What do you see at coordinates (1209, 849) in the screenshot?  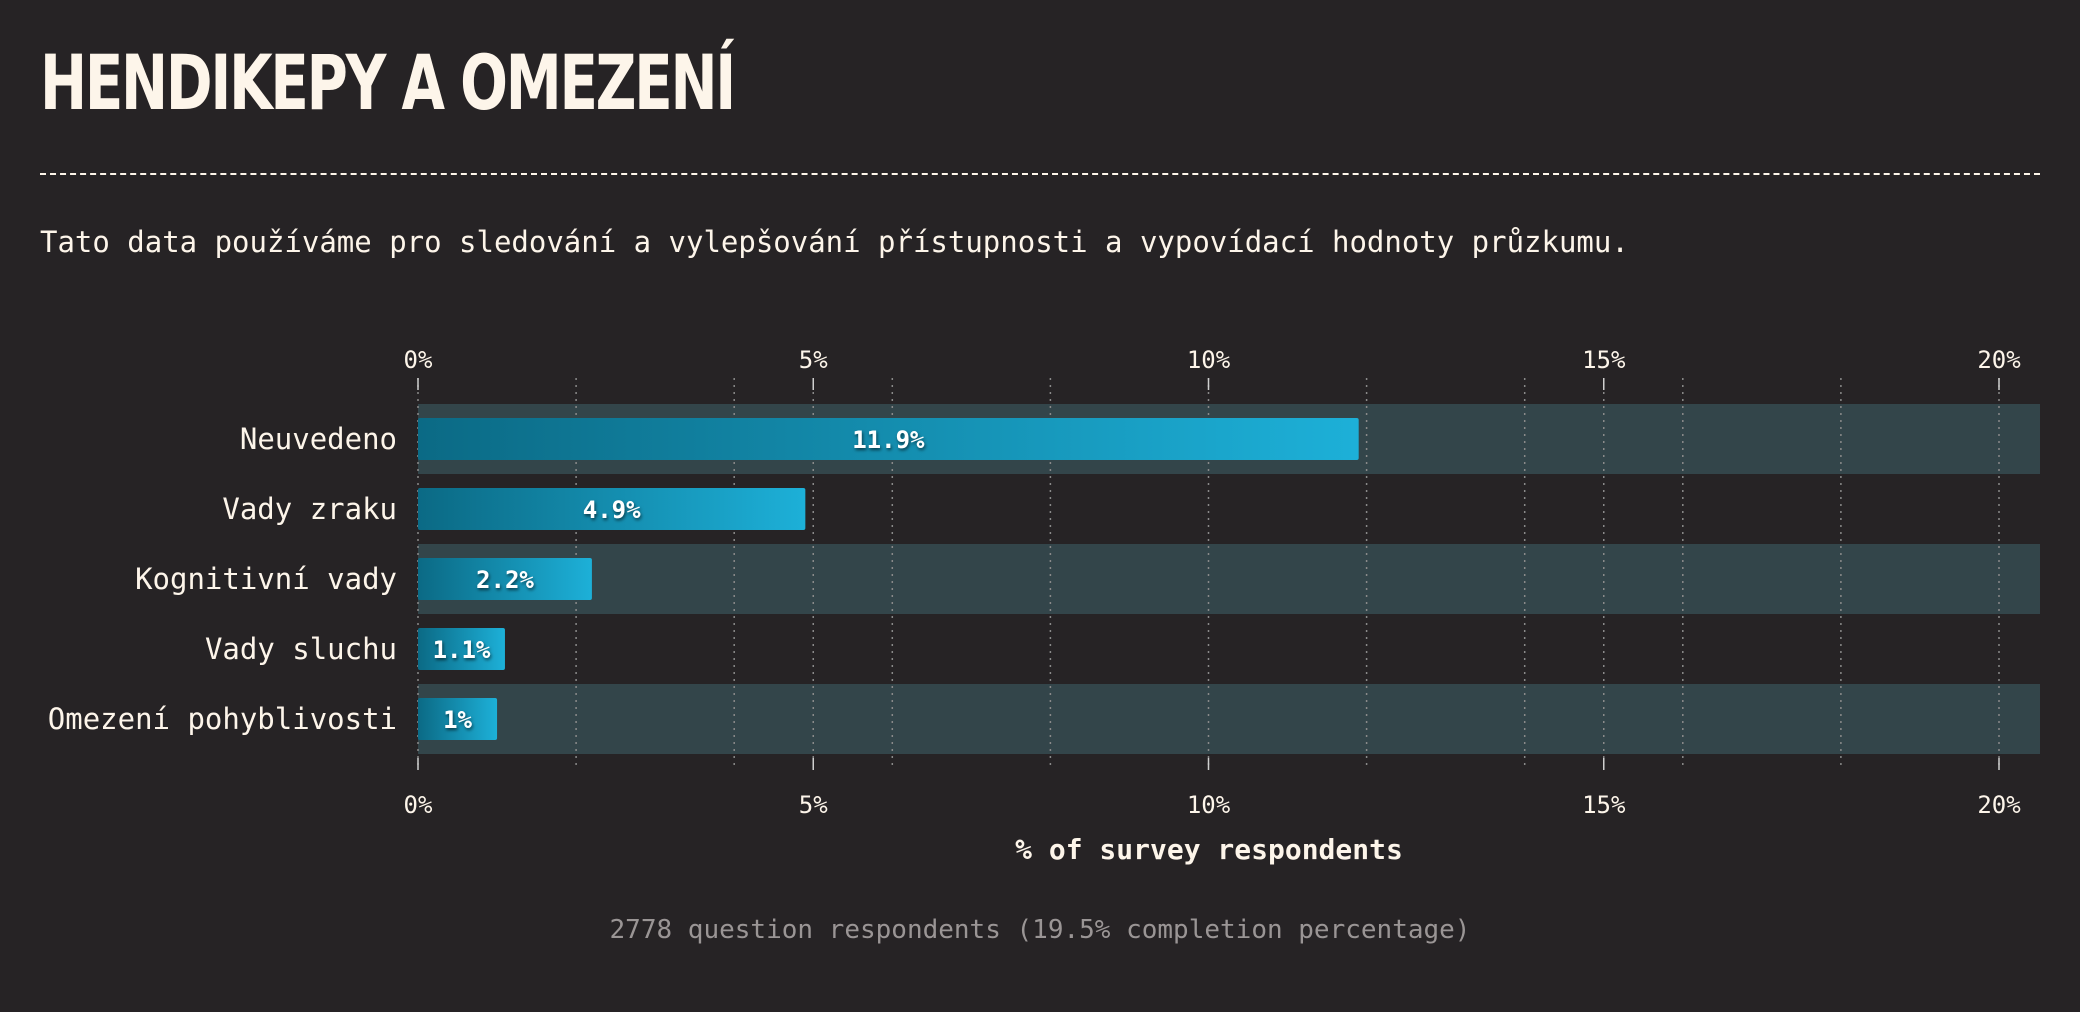 I see `x-axis-title: % of survey respondents` at bounding box center [1209, 849].